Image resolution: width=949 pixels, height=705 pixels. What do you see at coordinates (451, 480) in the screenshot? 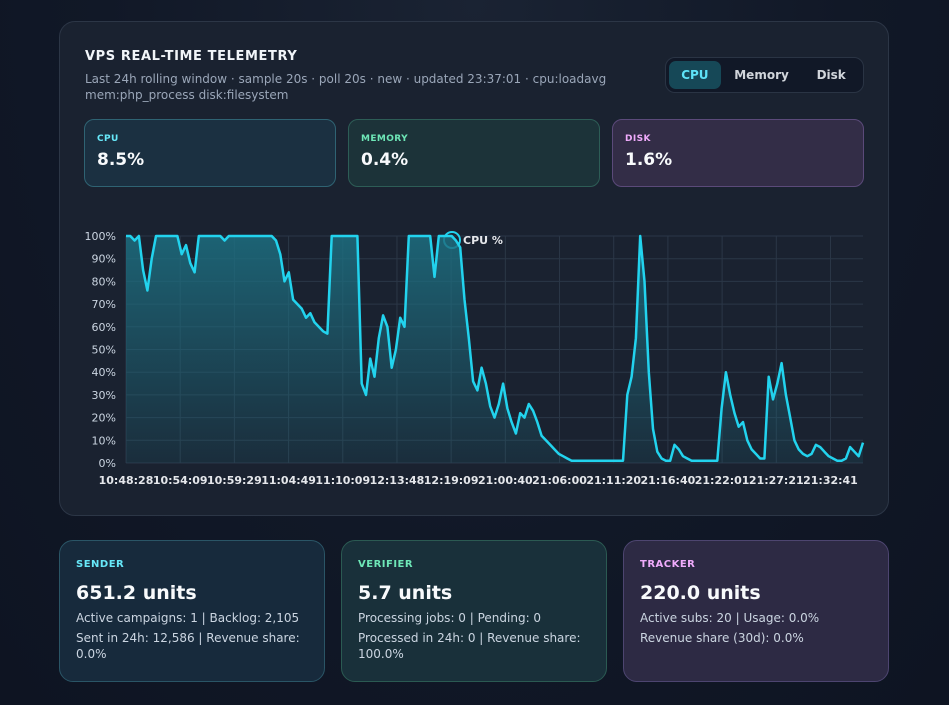
I see `x-tick-label: 12:19:09` at bounding box center [451, 480].